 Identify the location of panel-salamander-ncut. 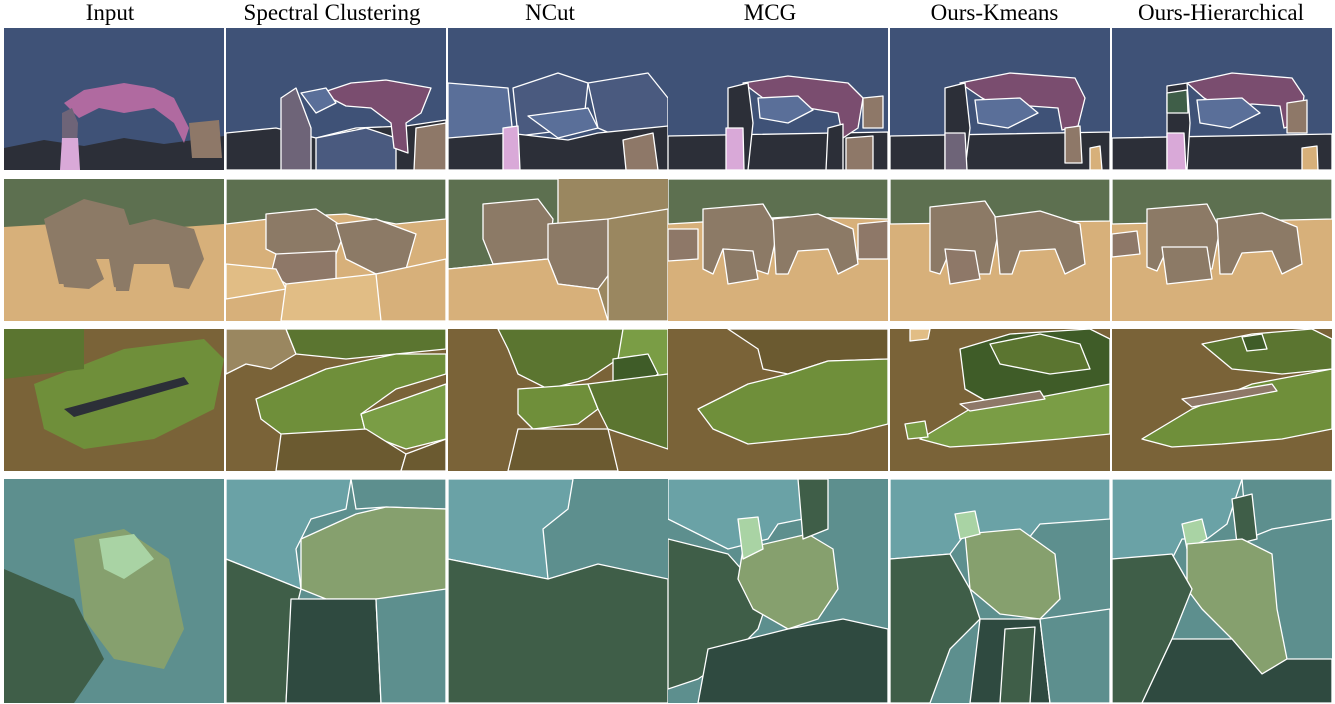
(558, 400).